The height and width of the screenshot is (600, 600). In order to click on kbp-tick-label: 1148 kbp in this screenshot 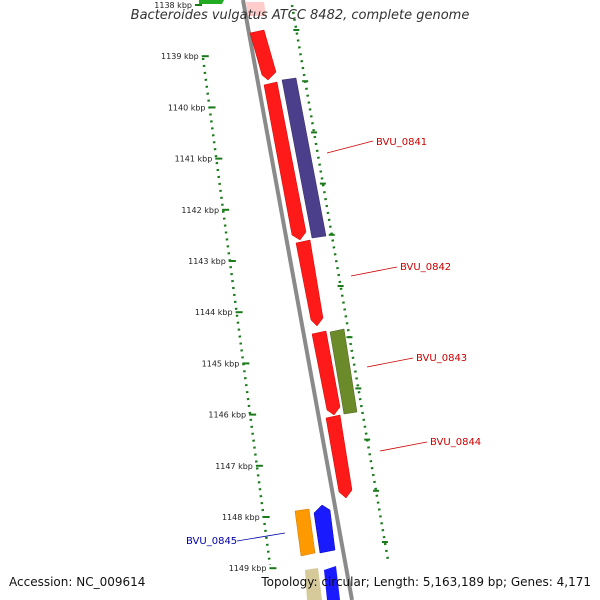, I will do `click(241, 517)`.